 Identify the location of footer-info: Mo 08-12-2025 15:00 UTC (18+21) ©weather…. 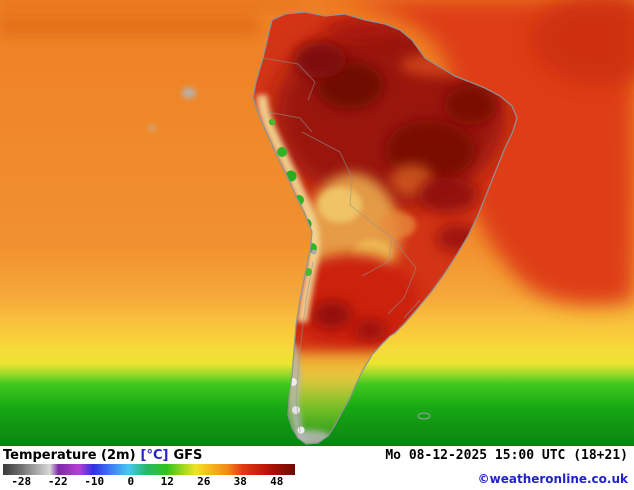
(506, 468).